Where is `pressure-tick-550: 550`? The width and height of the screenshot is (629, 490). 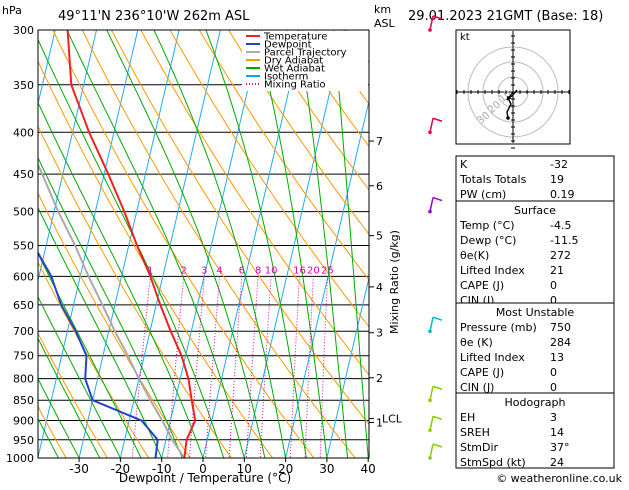 pressure-tick-550: 550 is located at coordinates (23, 245).